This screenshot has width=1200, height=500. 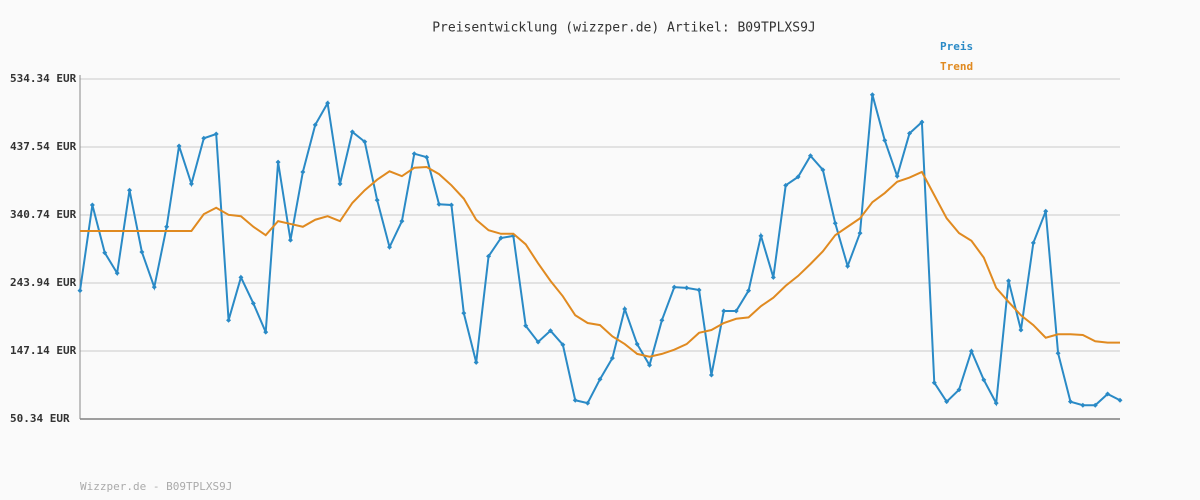 What do you see at coordinates (156, 486) in the screenshot?
I see `footer: Wizzper.de - B09TPLXS9J` at bounding box center [156, 486].